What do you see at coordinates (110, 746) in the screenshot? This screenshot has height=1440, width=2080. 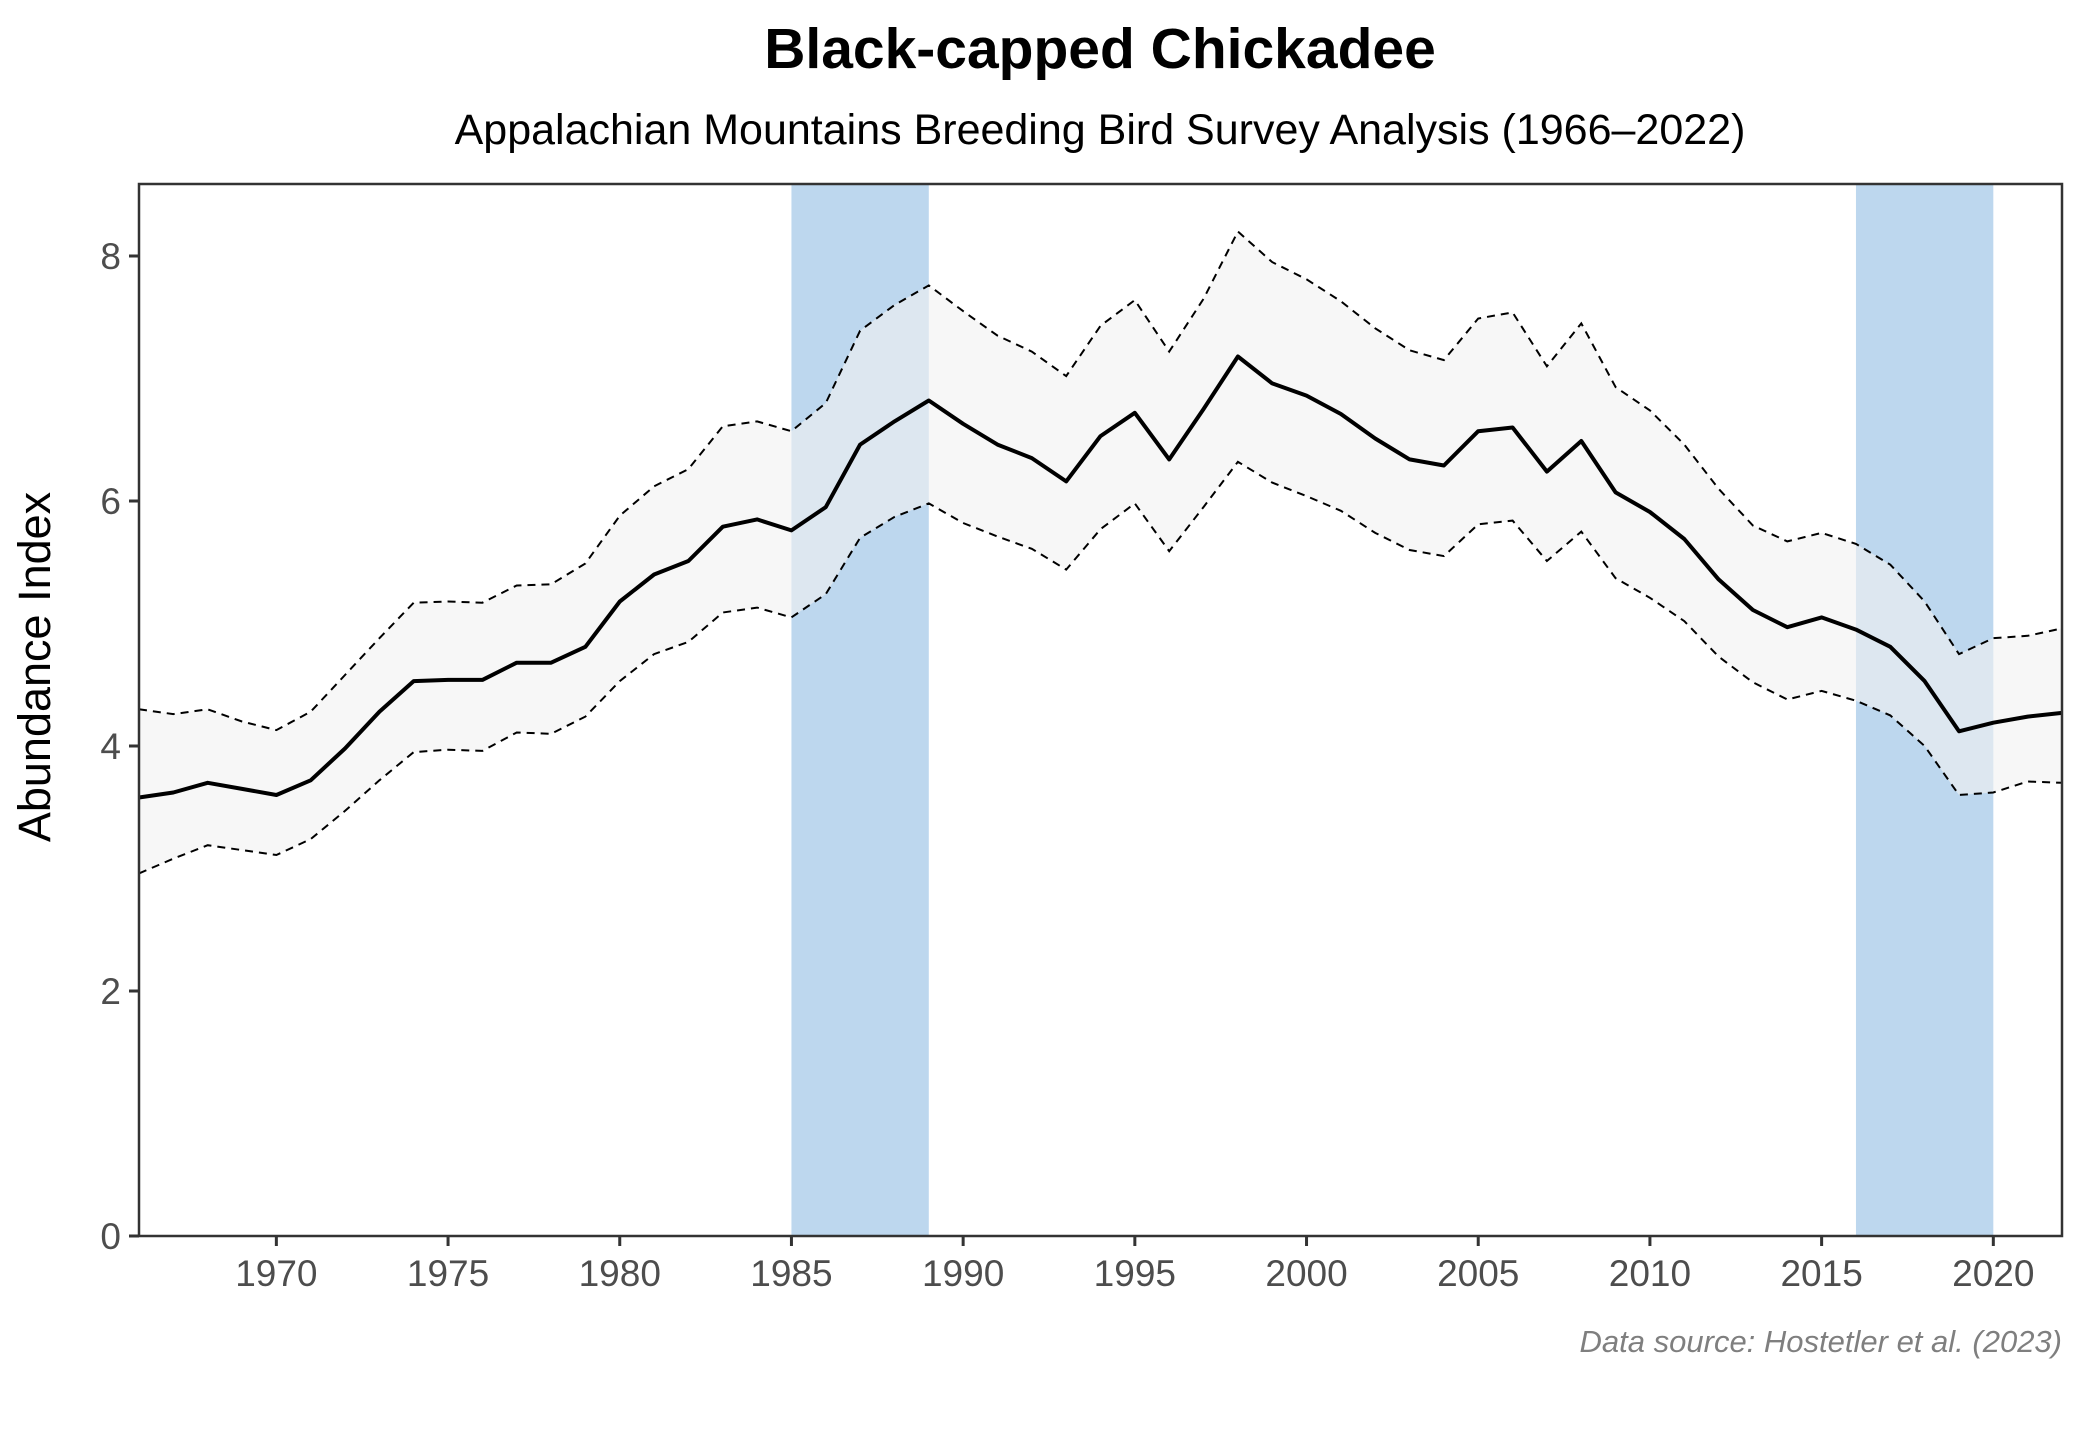 I see `y-tick-label: 4` at bounding box center [110, 746].